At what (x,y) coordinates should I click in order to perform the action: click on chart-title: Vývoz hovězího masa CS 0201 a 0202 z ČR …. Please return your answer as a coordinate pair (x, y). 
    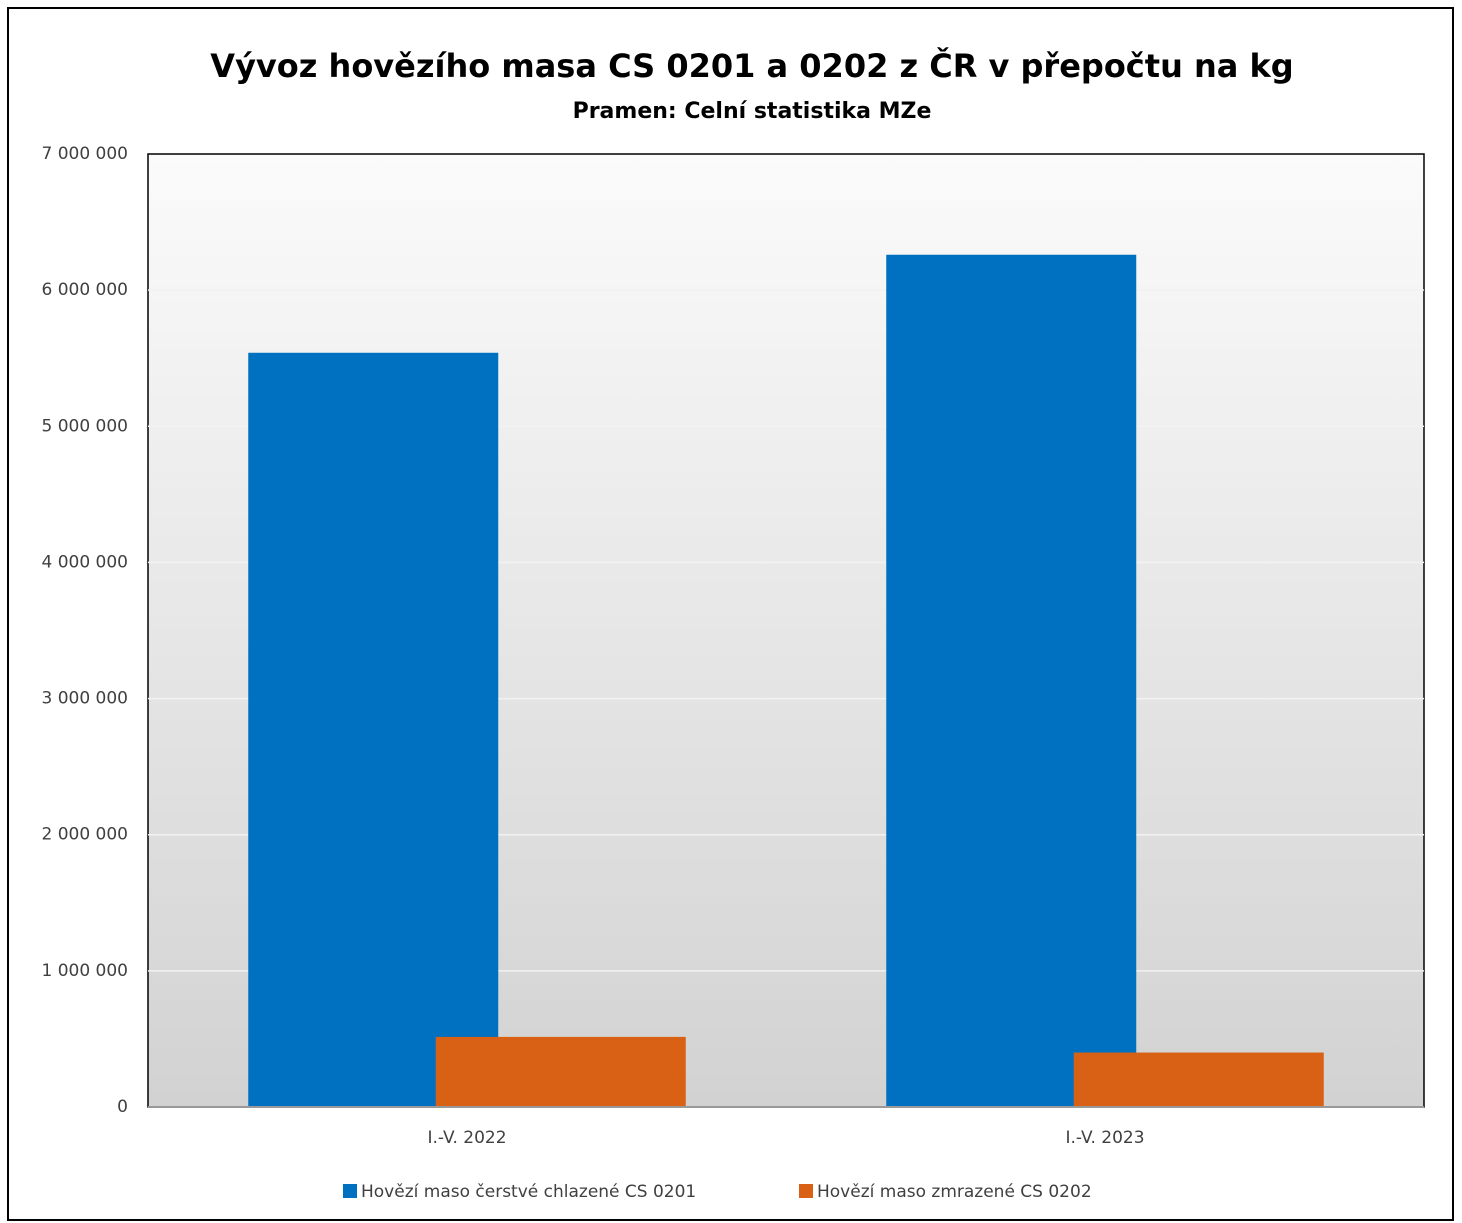
    Looking at the image, I should click on (751, 65).